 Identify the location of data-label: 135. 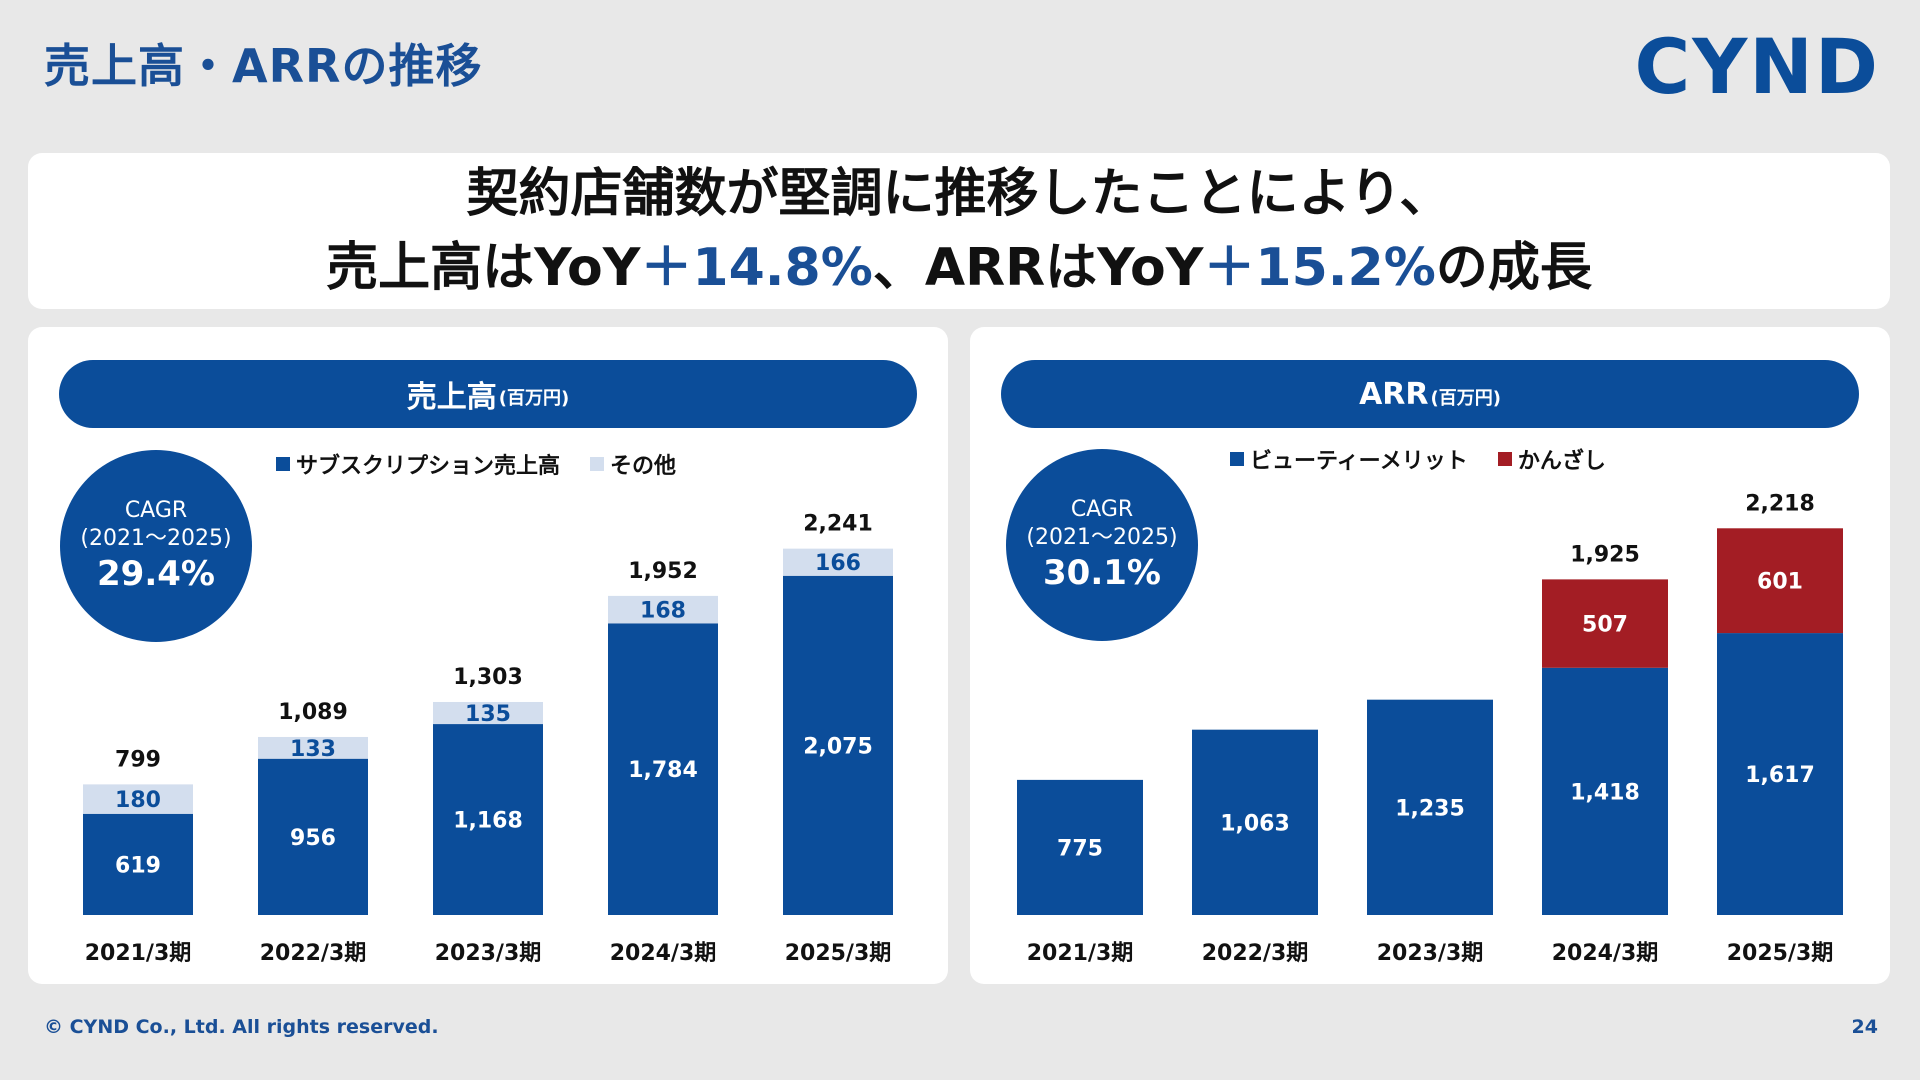
(488, 714).